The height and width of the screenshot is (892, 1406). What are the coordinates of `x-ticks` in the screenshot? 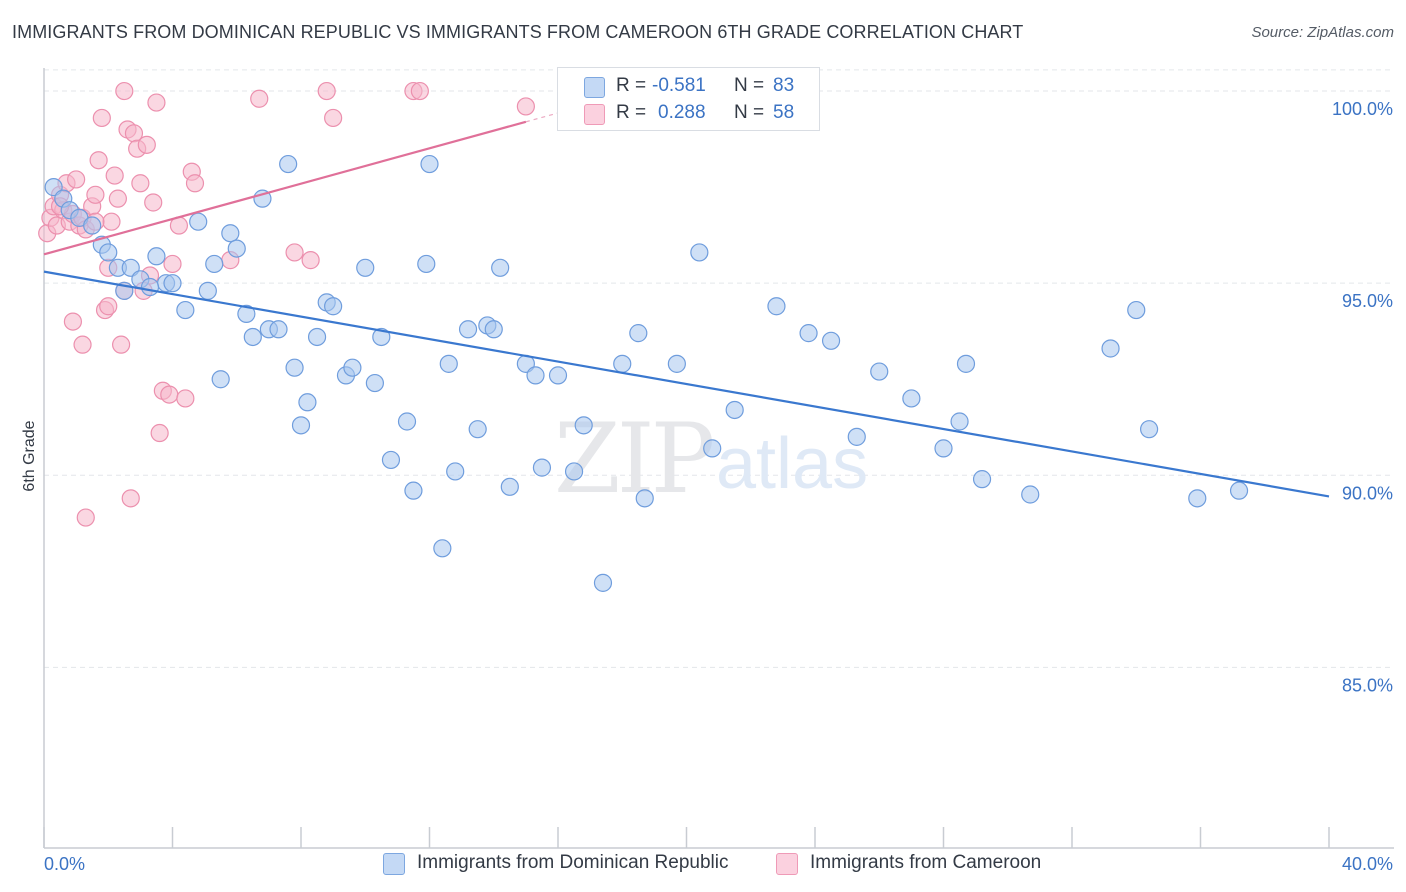 It's located at (686, 837).